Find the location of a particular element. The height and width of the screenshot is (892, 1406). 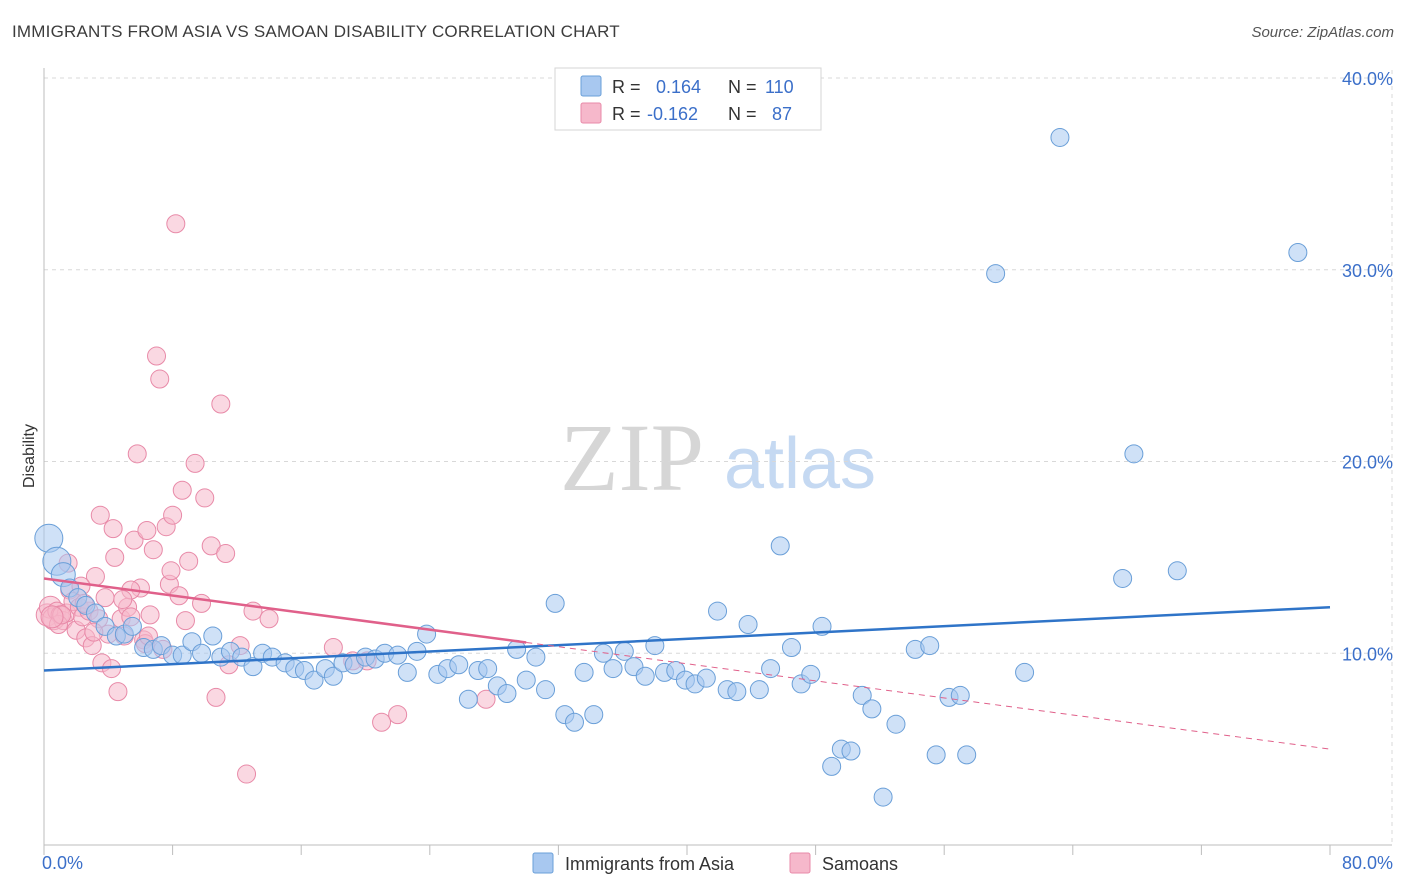

legend-swatch-samoans is located at coordinates (800, 863).